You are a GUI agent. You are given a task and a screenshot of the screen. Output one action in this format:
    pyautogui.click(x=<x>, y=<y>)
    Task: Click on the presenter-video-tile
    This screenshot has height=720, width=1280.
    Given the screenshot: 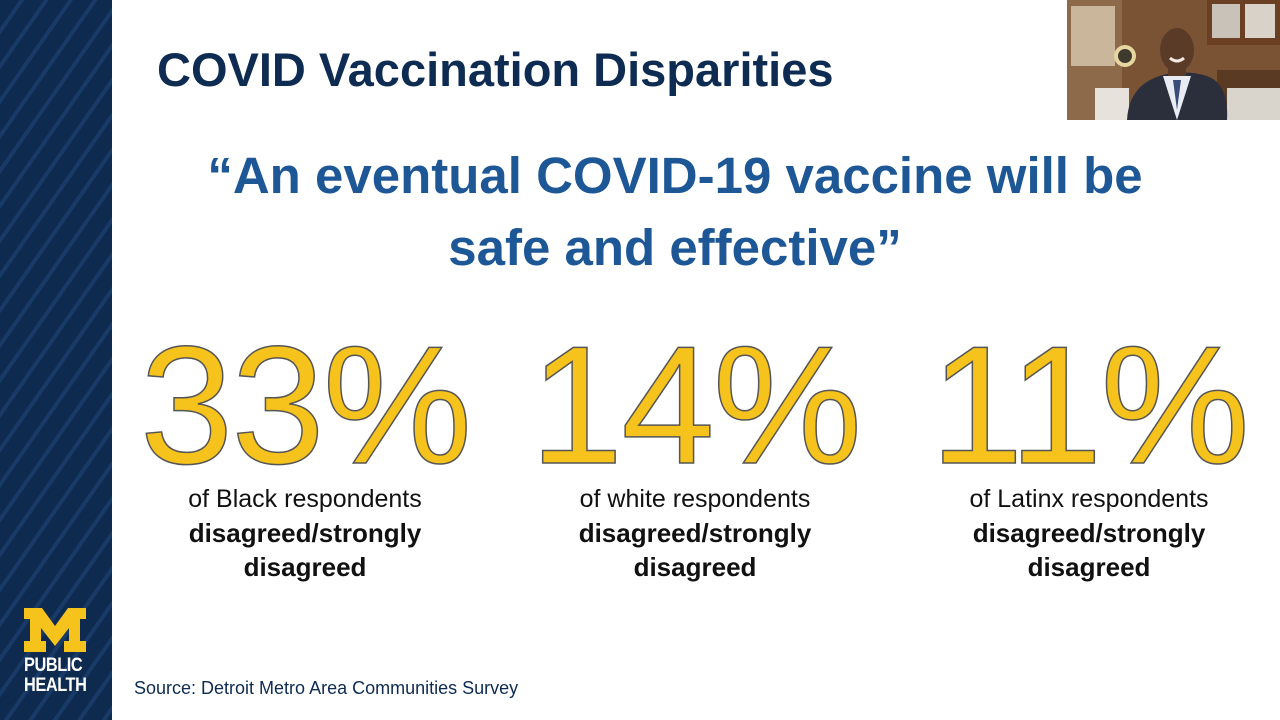 What is the action you would take?
    pyautogui.click(x=1173, y=60)
    